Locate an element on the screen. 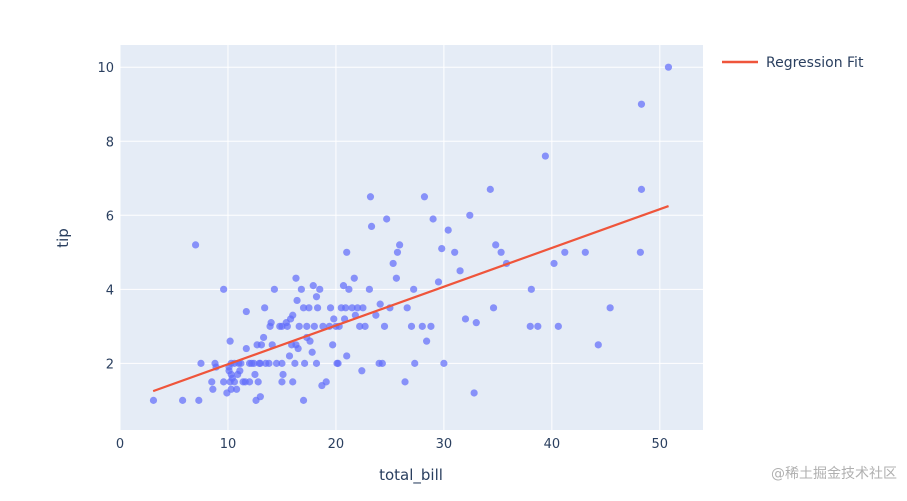  x-tick-label: 10 is located at coordinates (228, 444).